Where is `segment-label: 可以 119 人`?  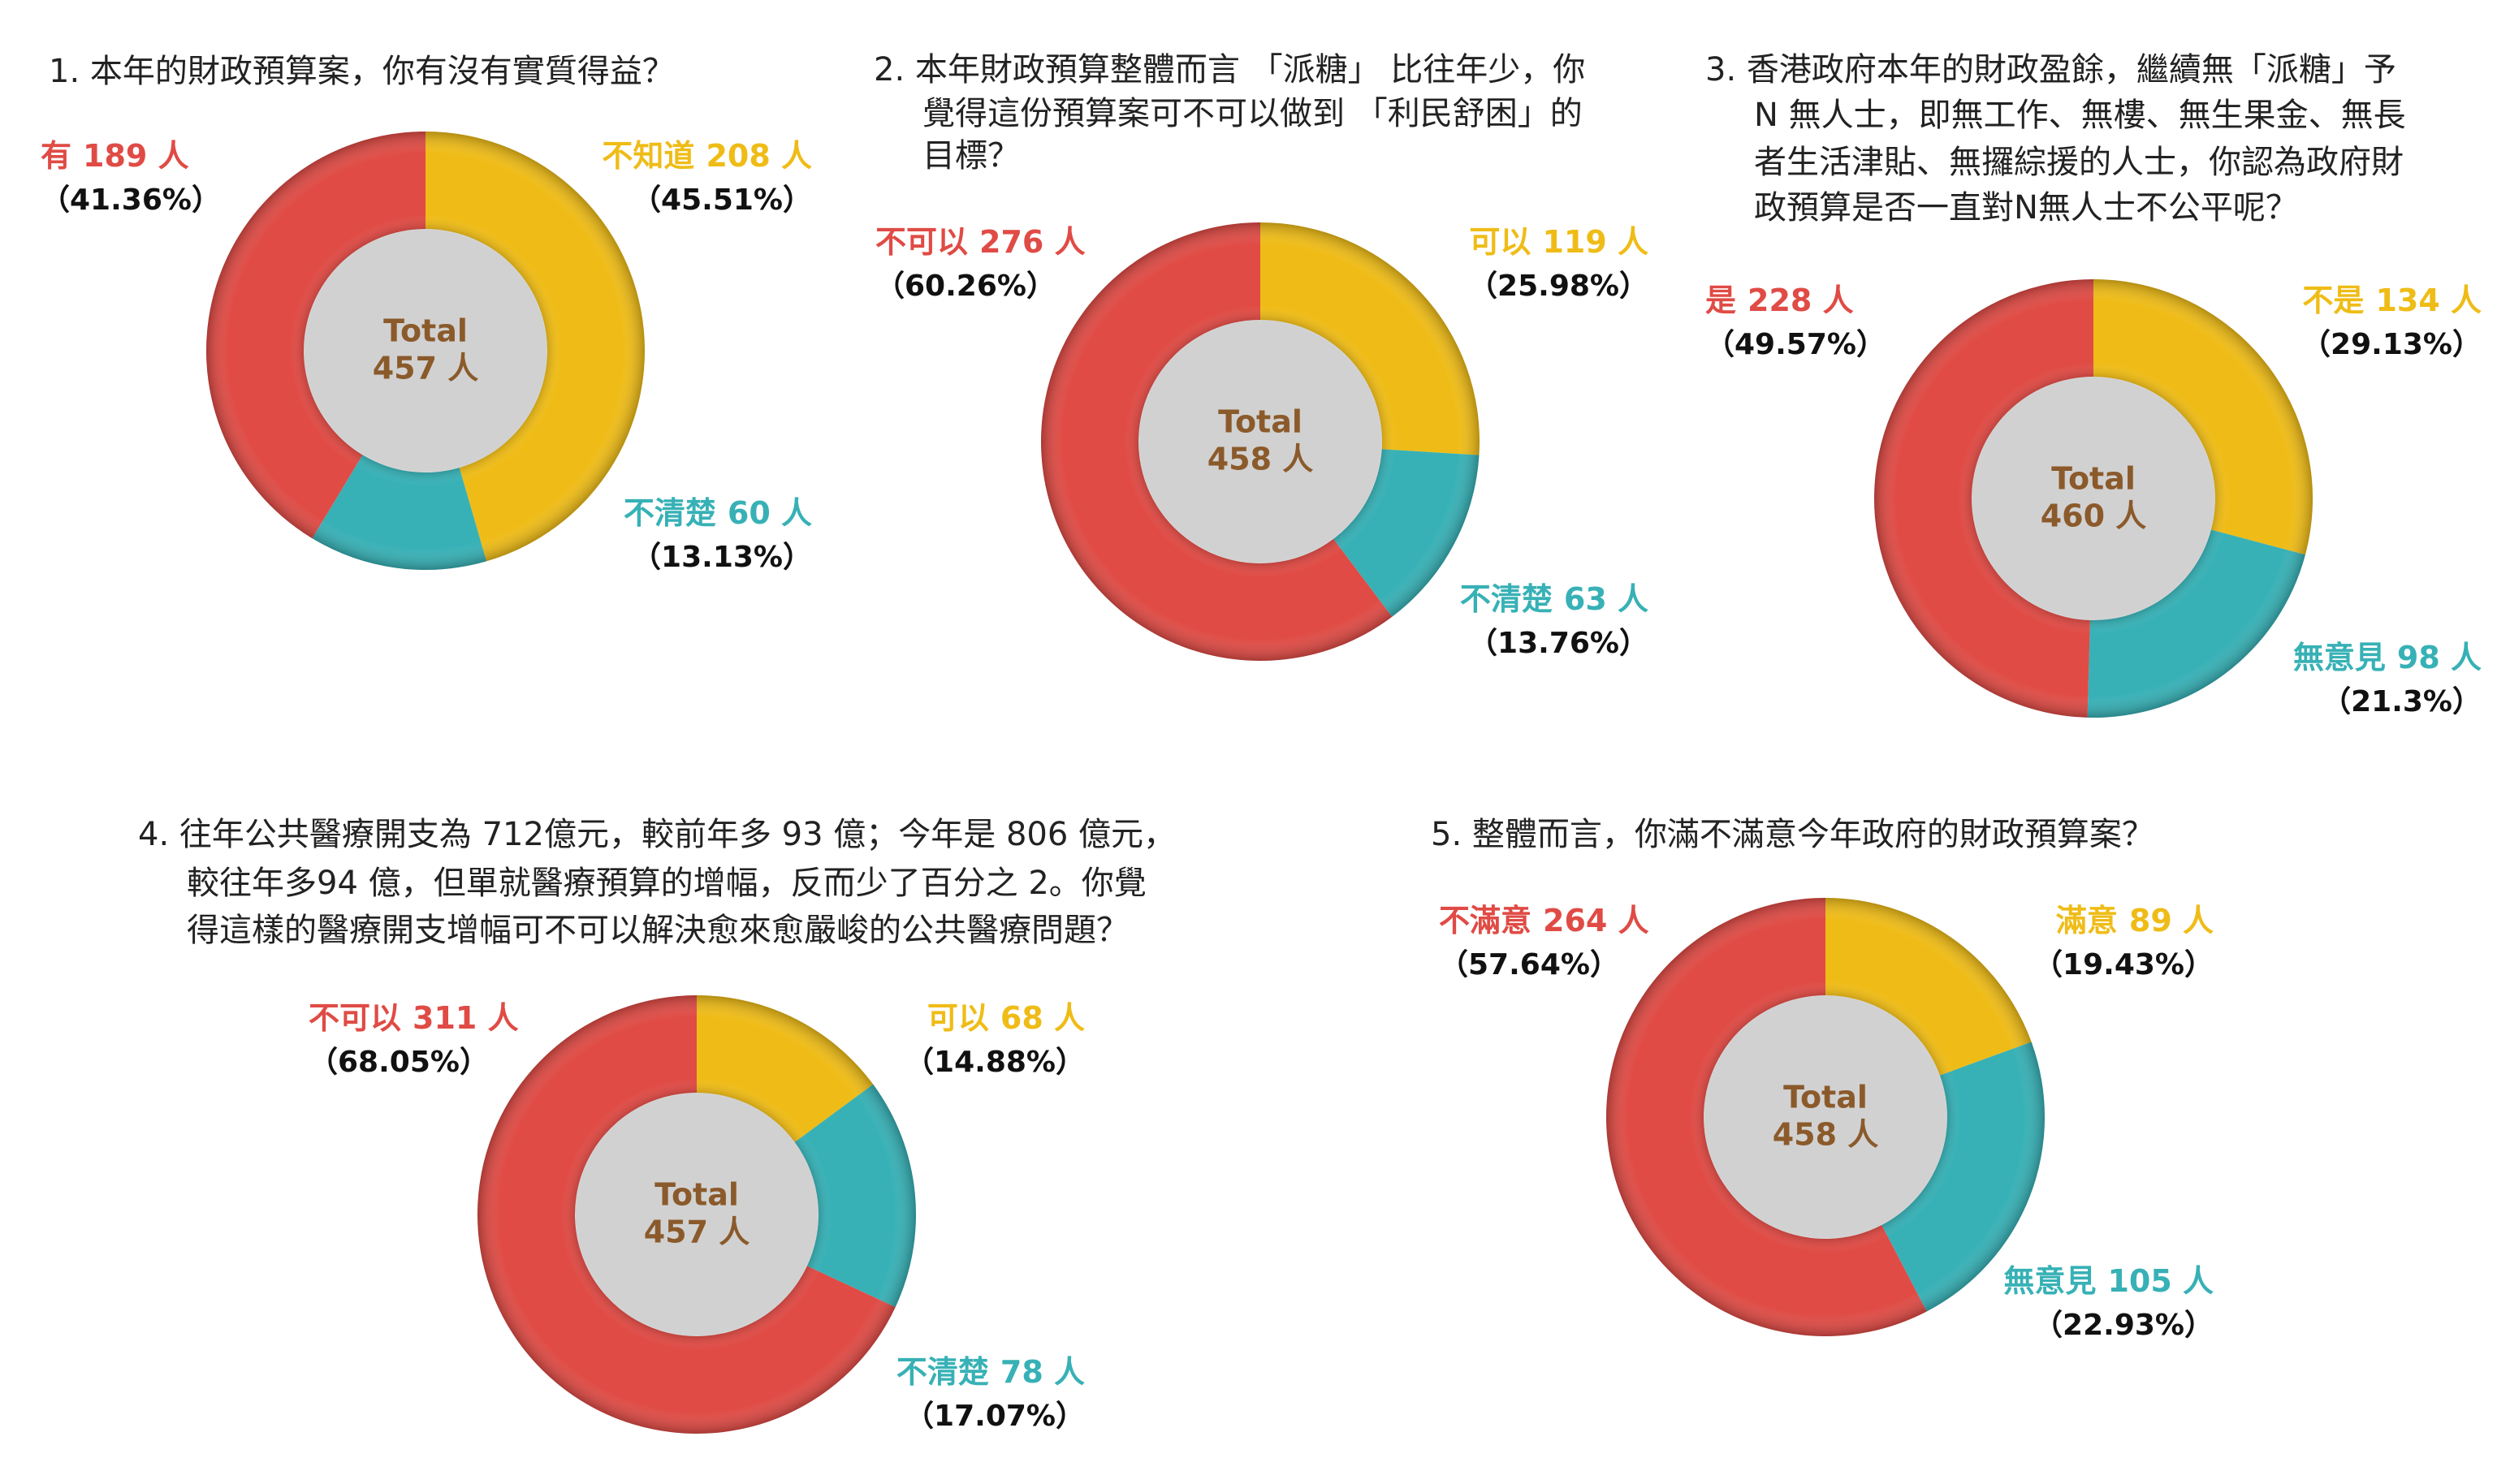 segment-label: 可以 119 人 is located at coordinates (1558, 242).